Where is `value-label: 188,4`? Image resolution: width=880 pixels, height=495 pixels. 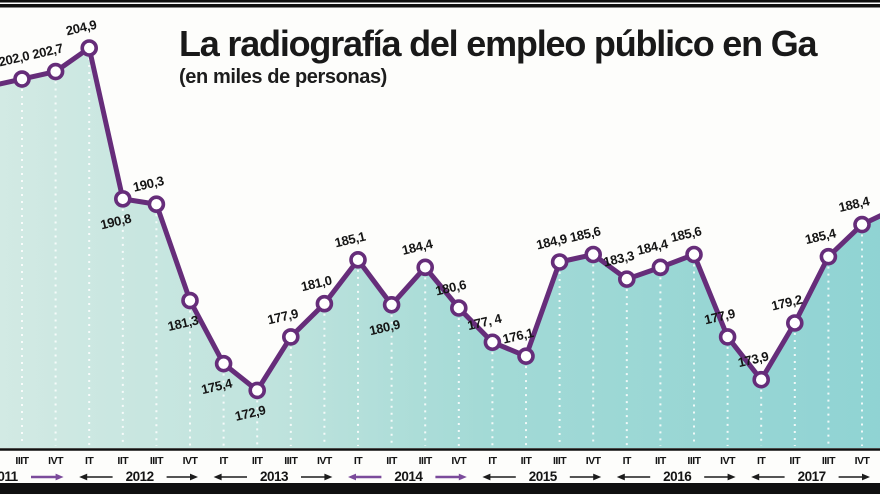 value-label: 188,4 is located at coordinates (854, 204).